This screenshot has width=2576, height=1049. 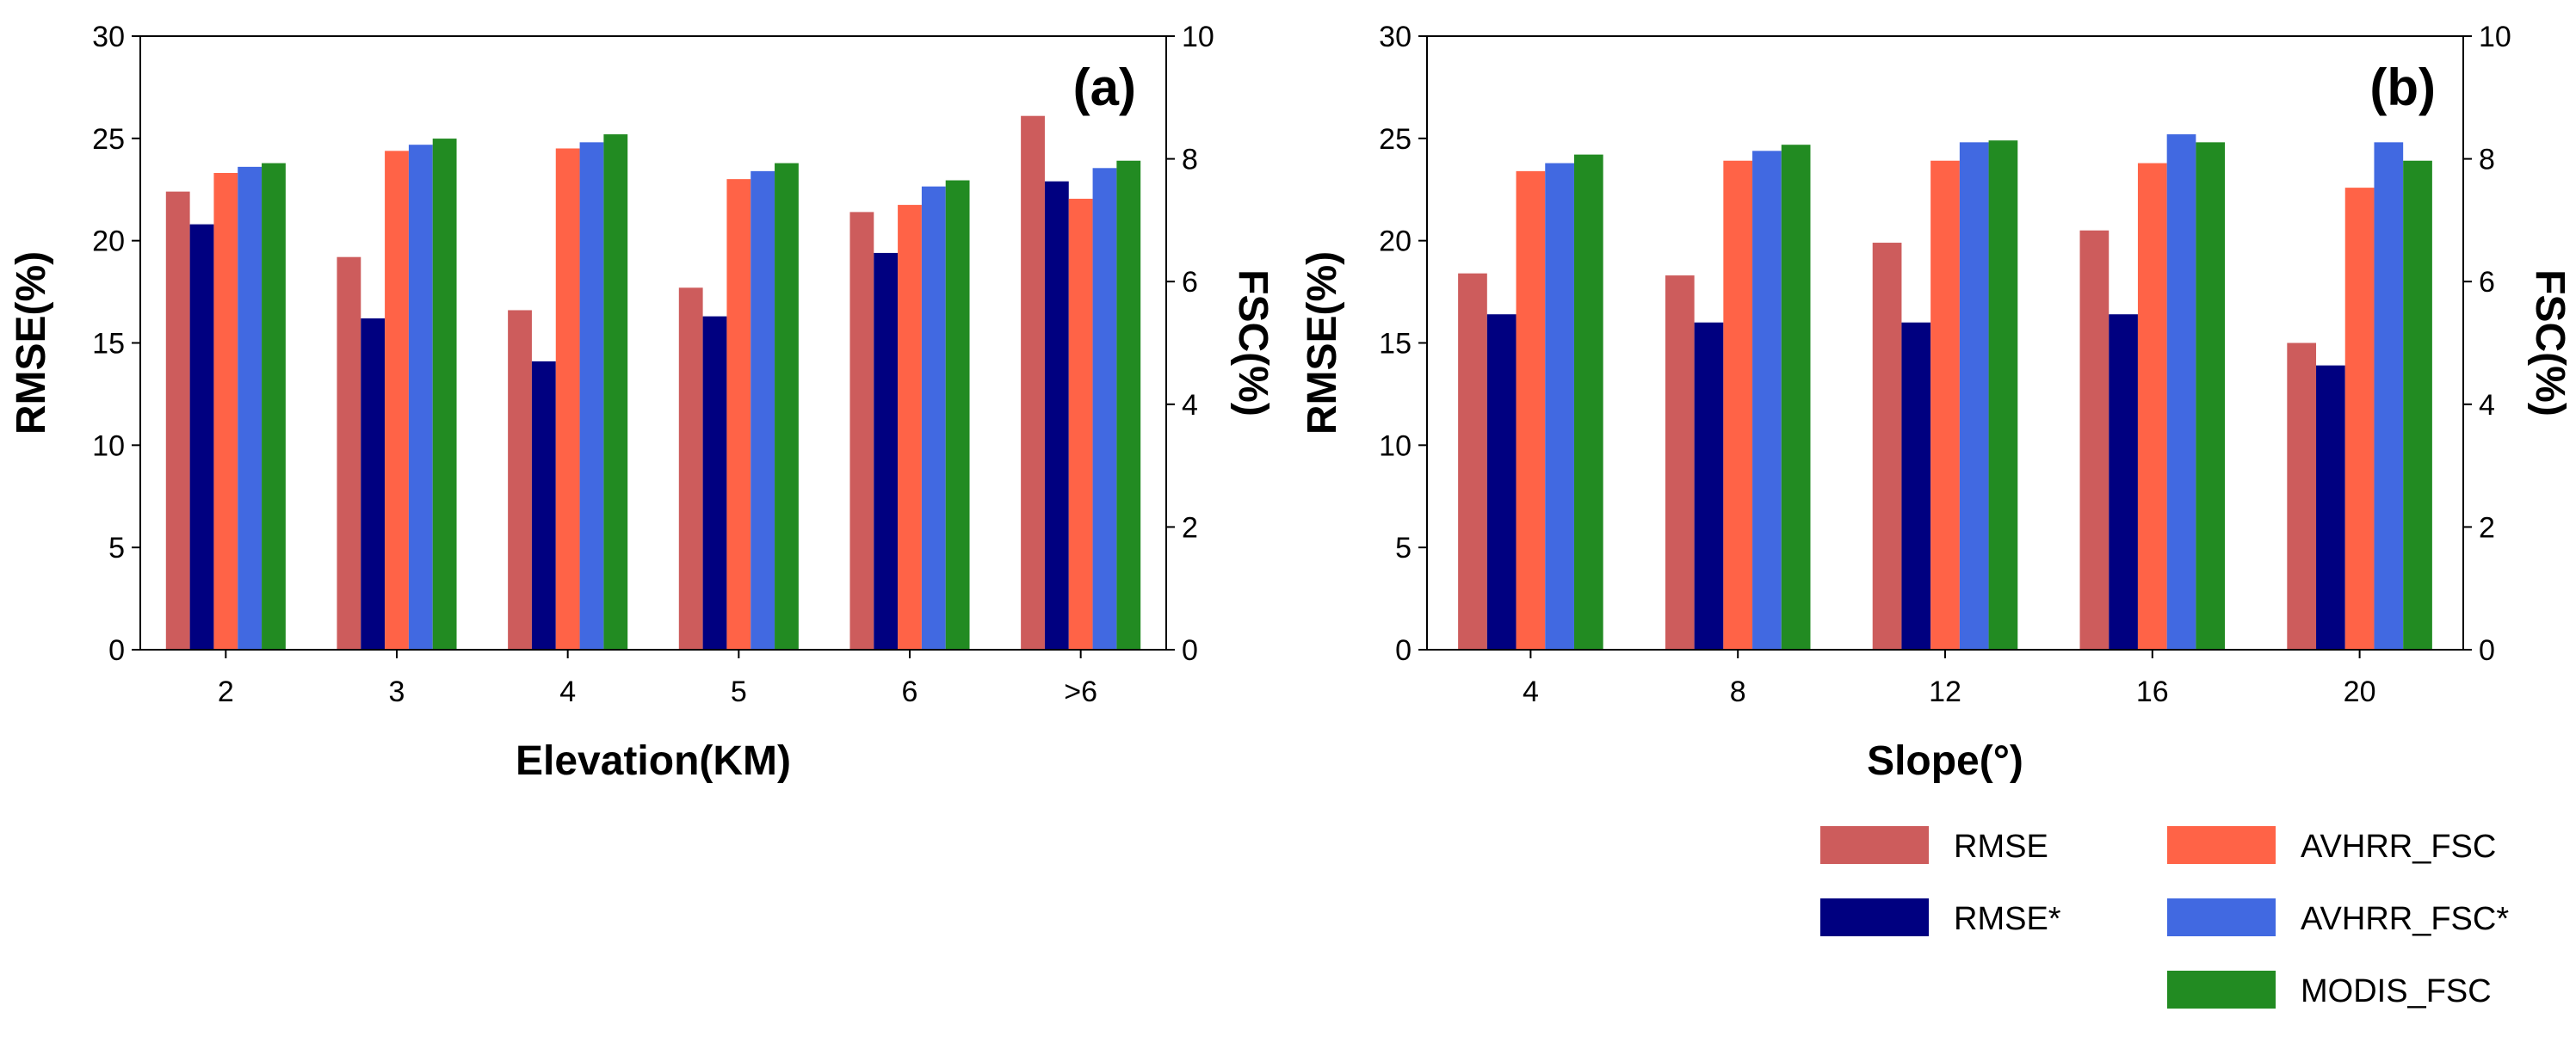 I want to click on legend-label-rmse: RMSE, so click(x=2001, y=847).